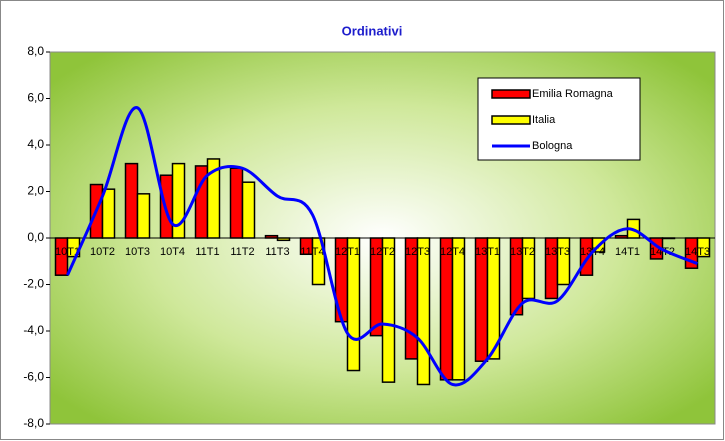 This screenshot has width=725, height=441. I want to click on y-tick-label: -6,0, so click(33, 377).